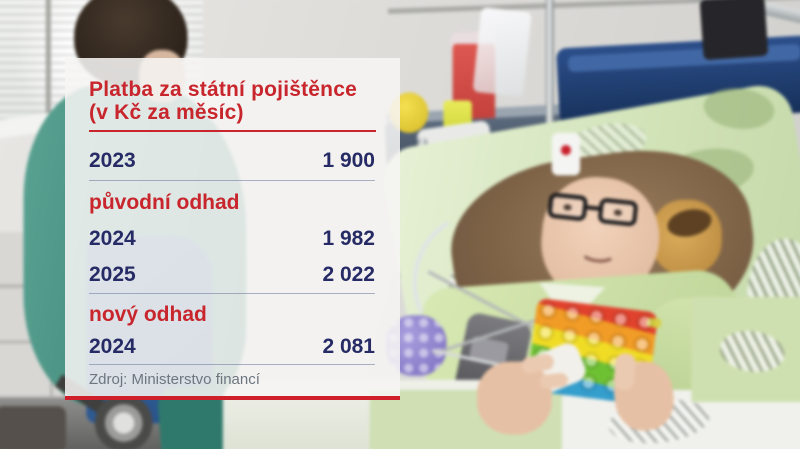 Image resolution: width=800 pixels, height=449 pixels. I want to click on row-year: 2023, so click(112, 160).